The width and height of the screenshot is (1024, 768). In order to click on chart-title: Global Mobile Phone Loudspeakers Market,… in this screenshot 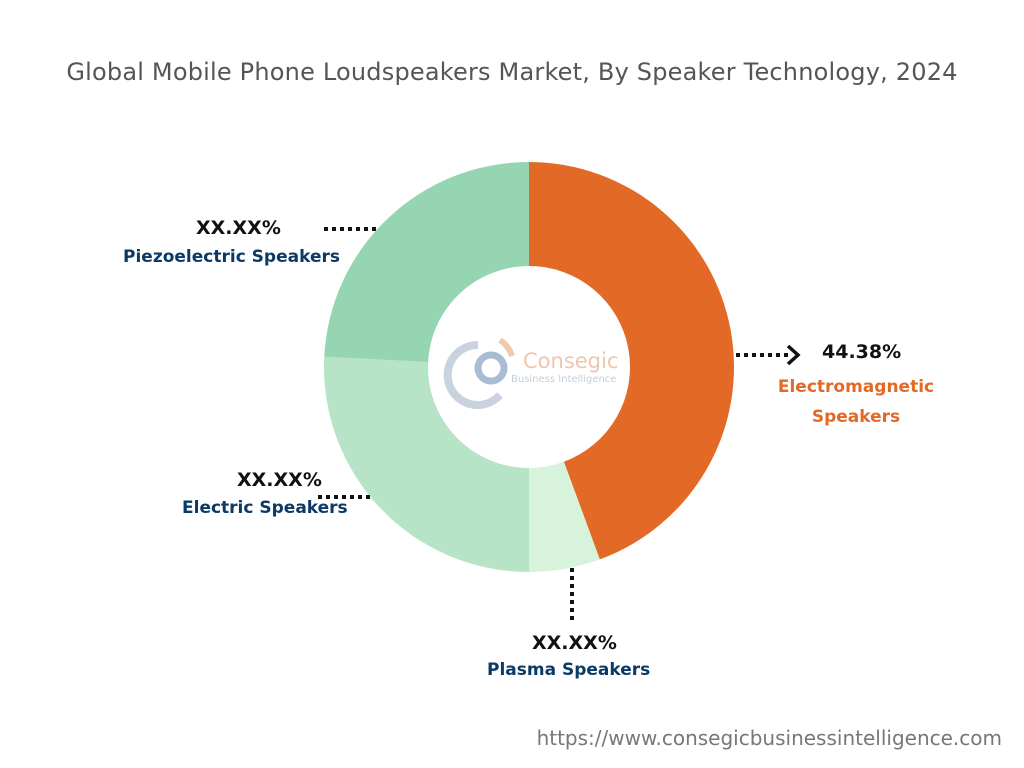, I will do `click(512, 72)`.